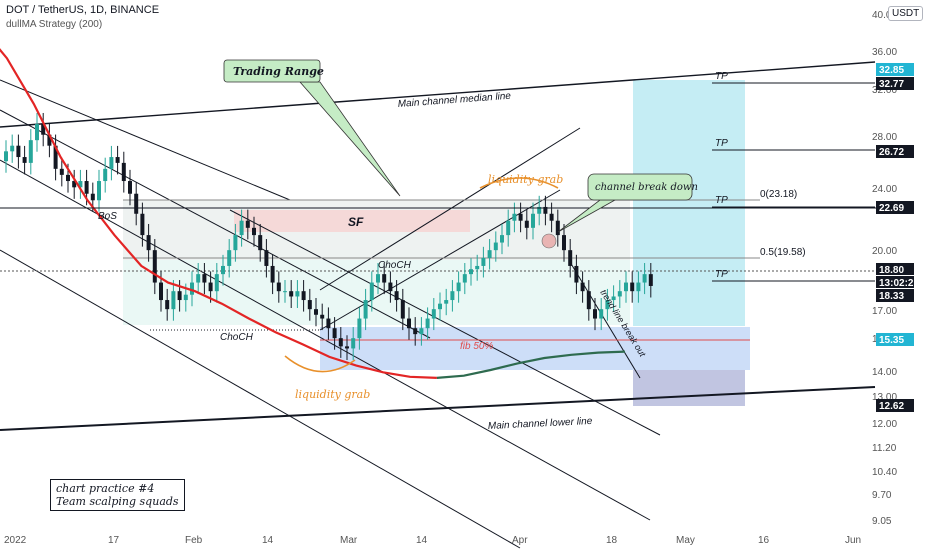  Describe the element at coordinates (349, 540) in the screenshot. I see `x-tick-label: Mar` at that location.